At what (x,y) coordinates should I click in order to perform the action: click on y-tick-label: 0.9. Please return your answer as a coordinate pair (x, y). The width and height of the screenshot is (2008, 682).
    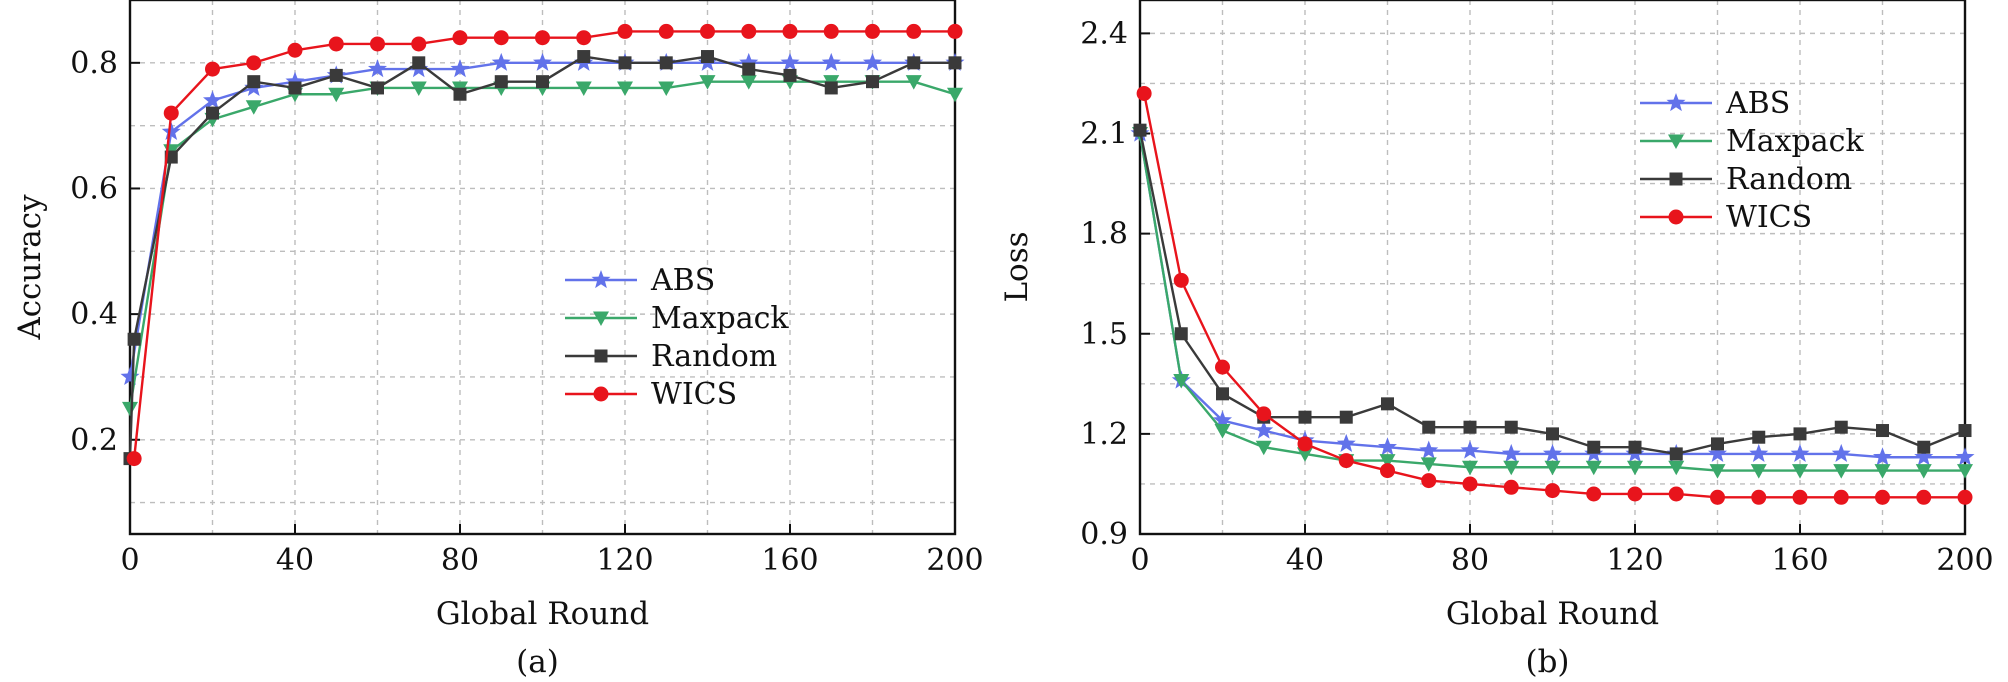
    Looking at the image, I should click on (1104, 534).